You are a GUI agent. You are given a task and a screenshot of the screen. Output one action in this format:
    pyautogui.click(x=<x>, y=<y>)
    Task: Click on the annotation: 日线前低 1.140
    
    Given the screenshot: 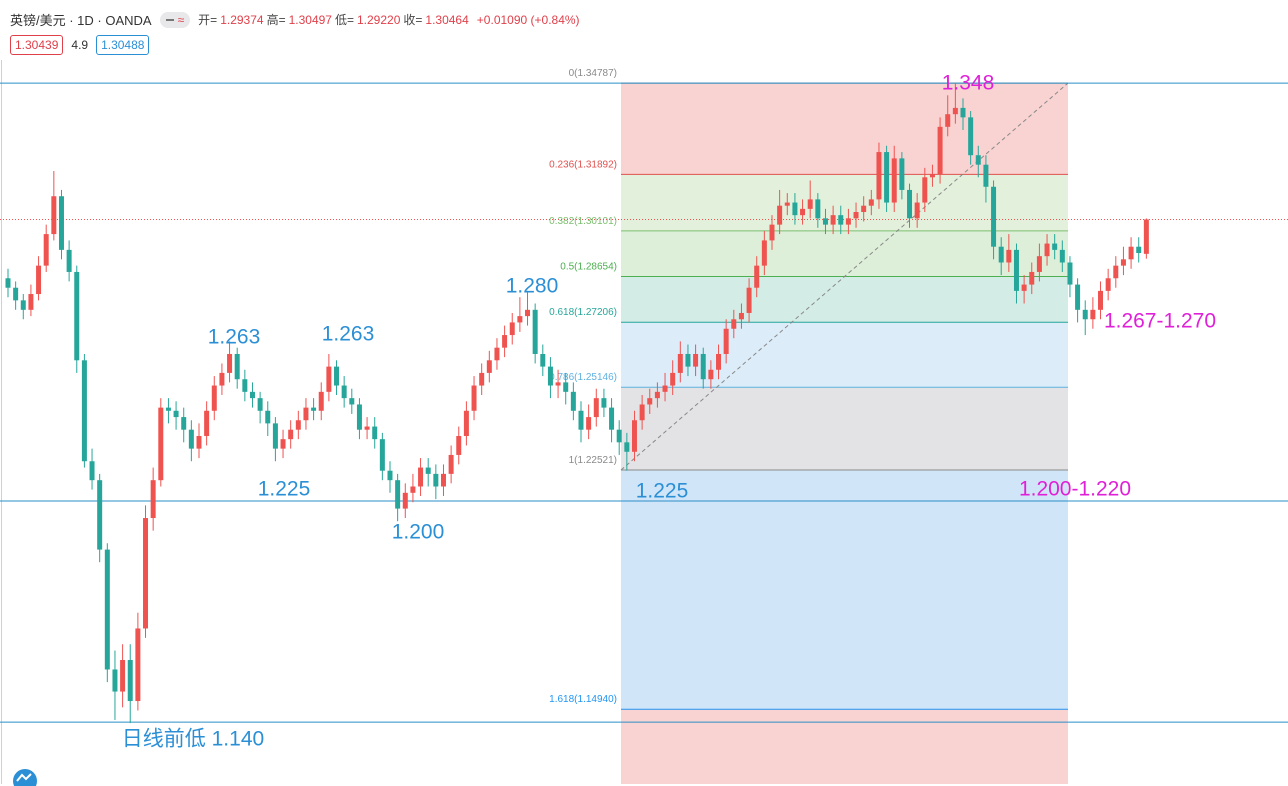 What is the action you would take?
    pyautogui.click(x=193, y=739)
    